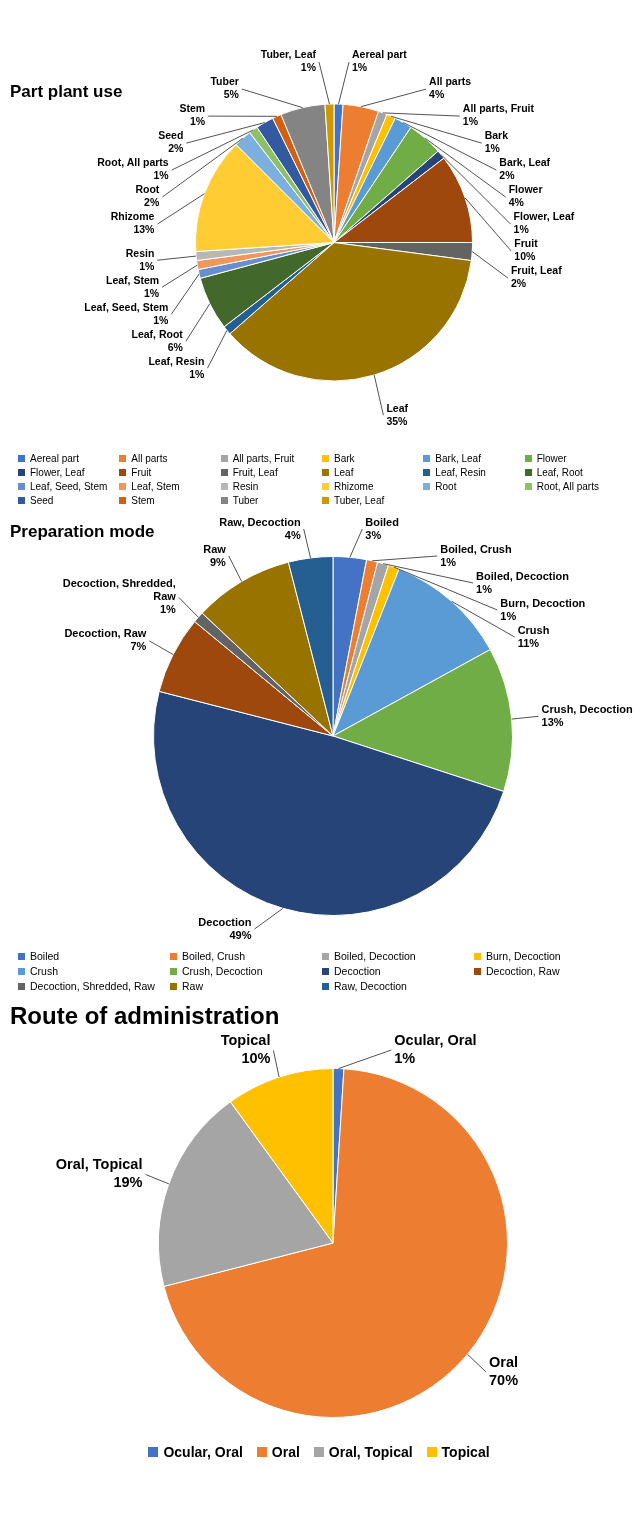 Image resolution: width=638 pixels, height=1523 pixels. Describe the element at coordinates (224, 81) in the screenshot. I see `slice-label: Tuber` at that location.